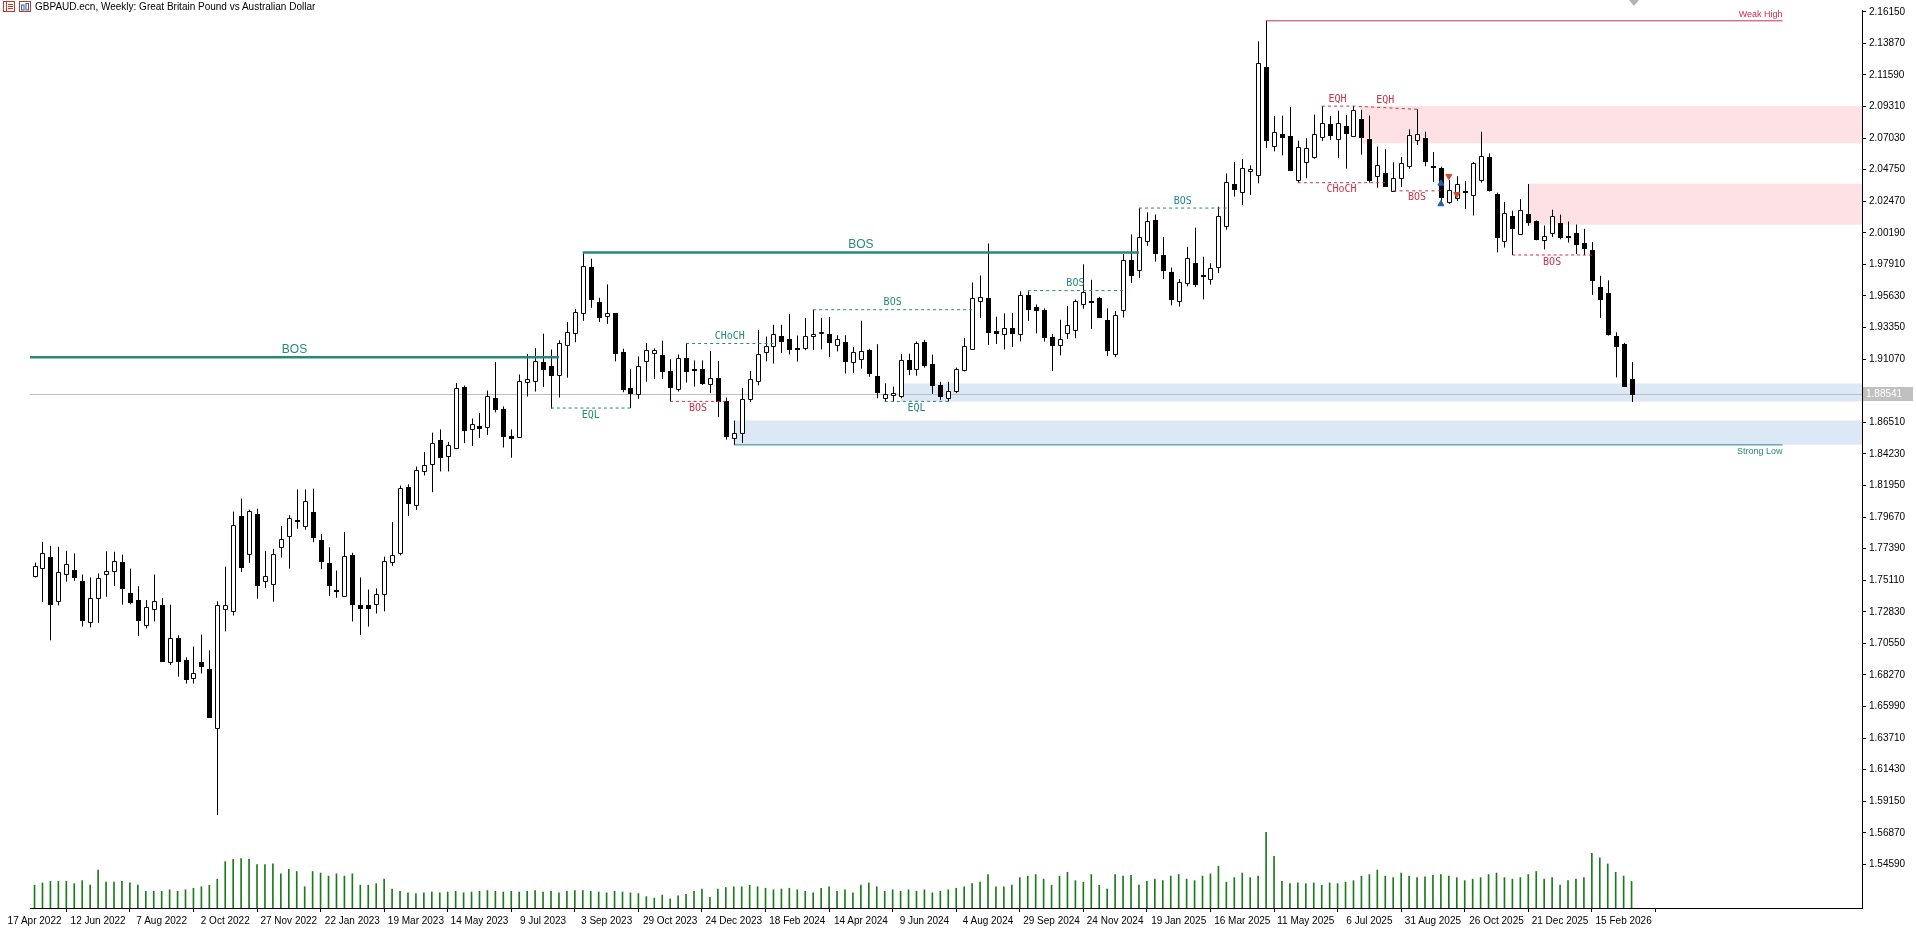 Image resolution: width=1916 pixels, height=930 pixels. What do you see at coordinates (289, 920) in the screenshot?
I see `x-tick-label: 27 Nov 2022` at bounding box center [289, 920].